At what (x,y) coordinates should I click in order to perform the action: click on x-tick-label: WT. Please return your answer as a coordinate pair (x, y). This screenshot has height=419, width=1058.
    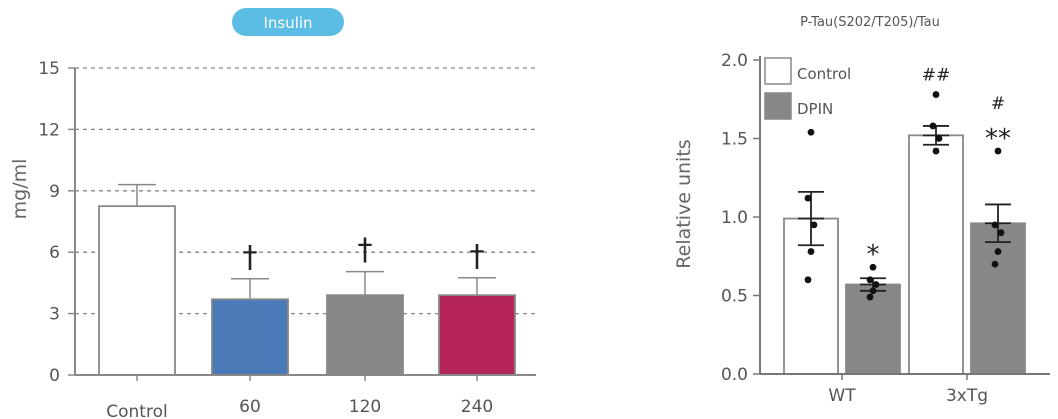
    Looking at the image, I should click on (842, 396).